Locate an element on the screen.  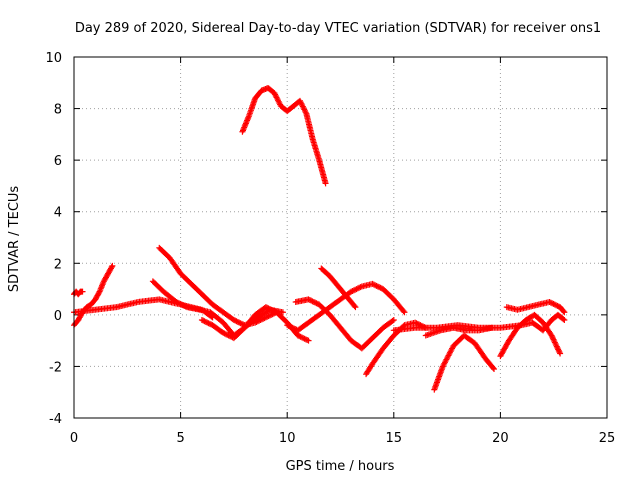
x-tick-label: 20 is located at coordinates (500, 438).